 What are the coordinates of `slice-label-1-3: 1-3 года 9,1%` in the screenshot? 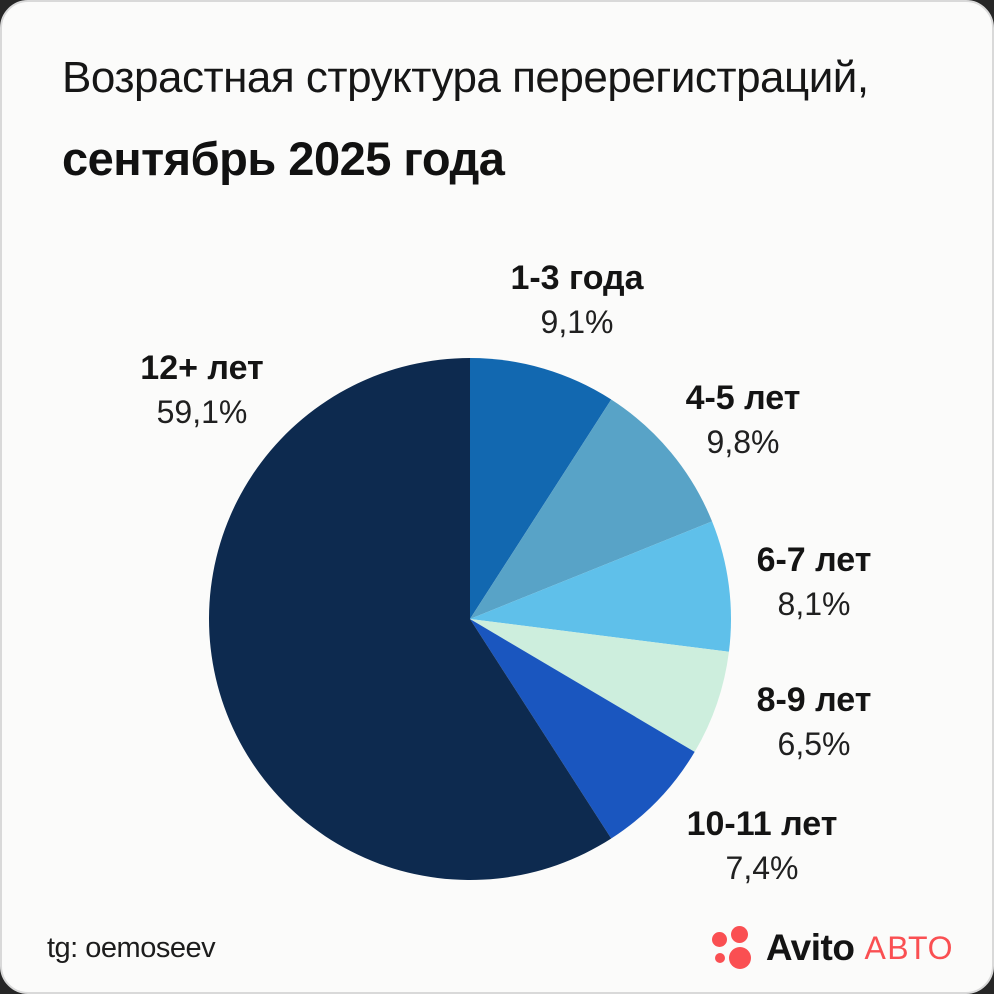 It's located at (576, 299).